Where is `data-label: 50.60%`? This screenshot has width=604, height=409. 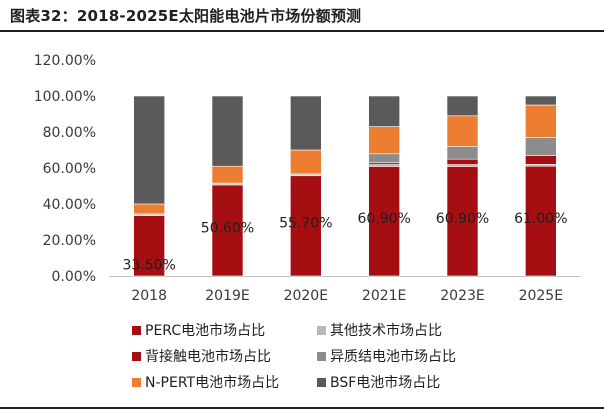 data-label: 50.60% is located at coordinates (227, 228).